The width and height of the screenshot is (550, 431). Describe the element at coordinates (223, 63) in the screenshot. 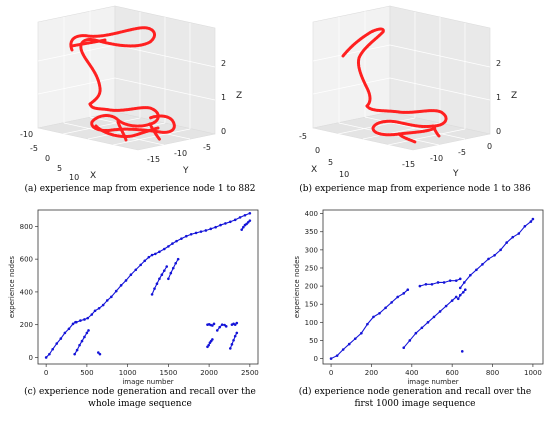

I see `chart-a-ztick: 2` at that location.